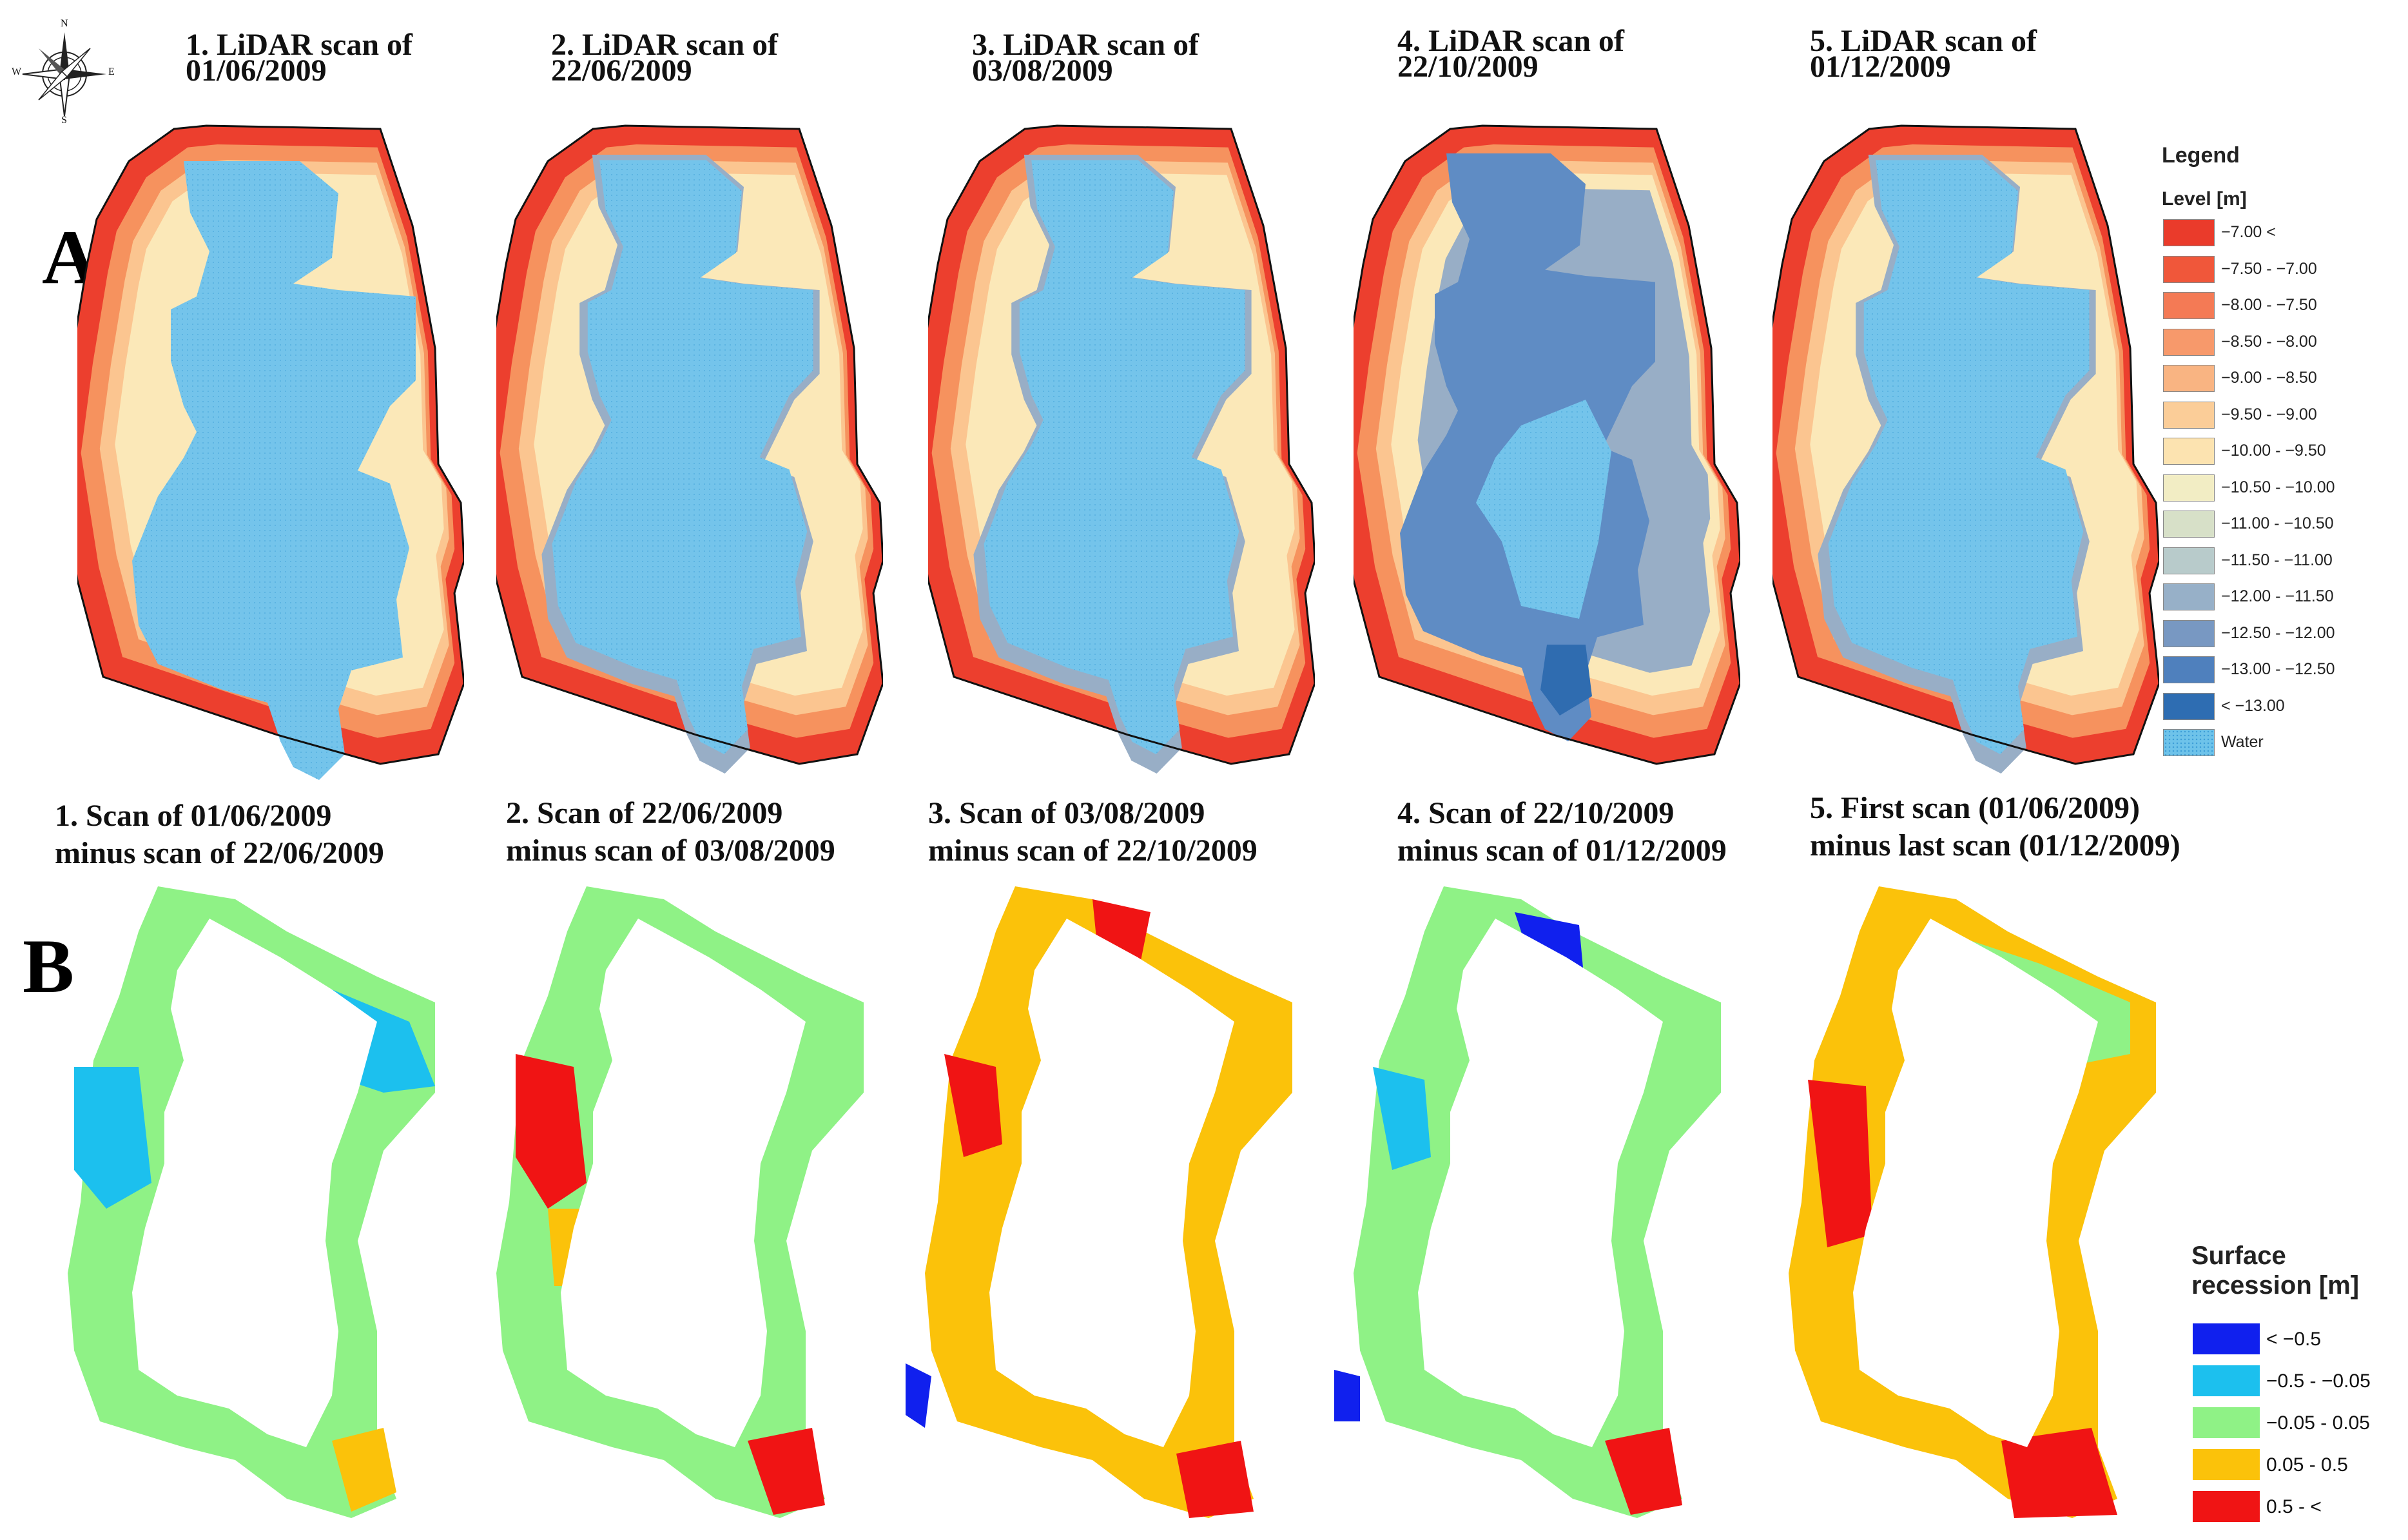 This screenshot has height=1540, width=2408. I want to click on level-legend-label: −13.00 - −12.50, so click(2278, 669).